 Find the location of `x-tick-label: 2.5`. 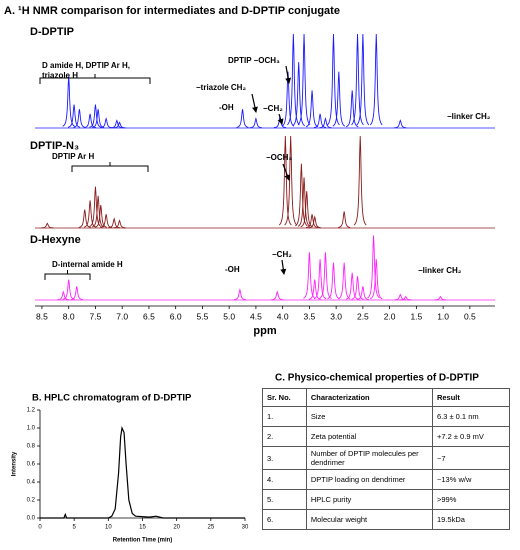

x-tick-label: 2.5 is located at coordinates (363, 316).